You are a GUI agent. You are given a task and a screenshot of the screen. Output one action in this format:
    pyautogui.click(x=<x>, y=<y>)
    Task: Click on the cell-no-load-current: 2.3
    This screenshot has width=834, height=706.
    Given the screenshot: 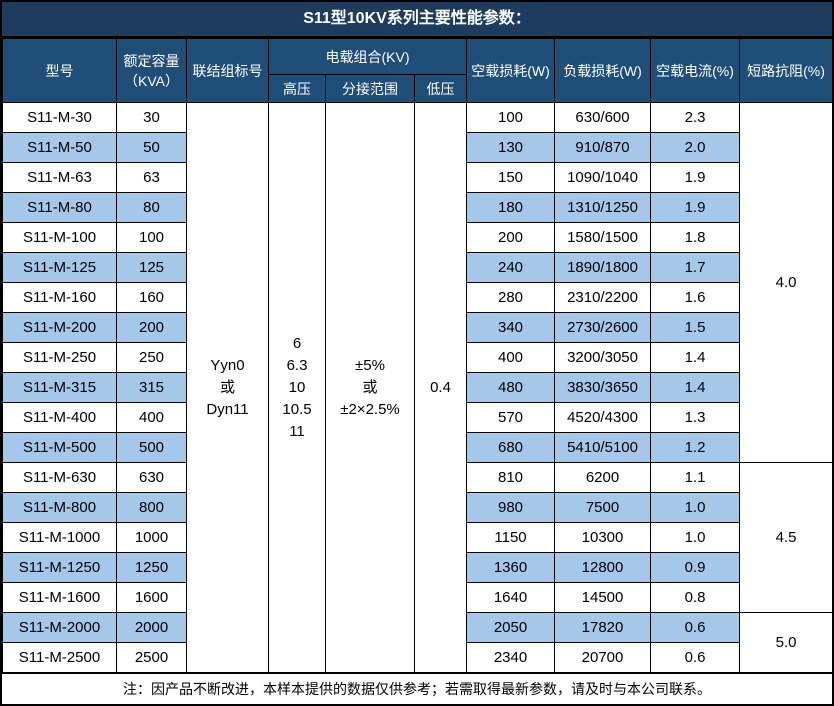 What is the action you would take?
    pyautogui.click(x=695, y=117)
    